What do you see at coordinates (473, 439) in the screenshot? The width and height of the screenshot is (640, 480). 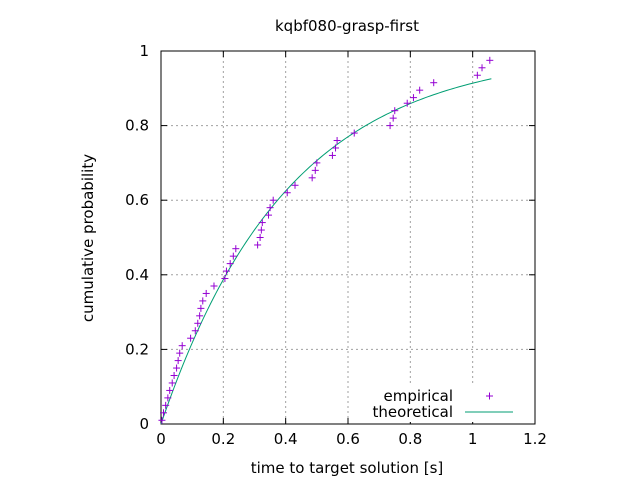 I see `x-tick-label: 1` at bounding box center [473, 439].